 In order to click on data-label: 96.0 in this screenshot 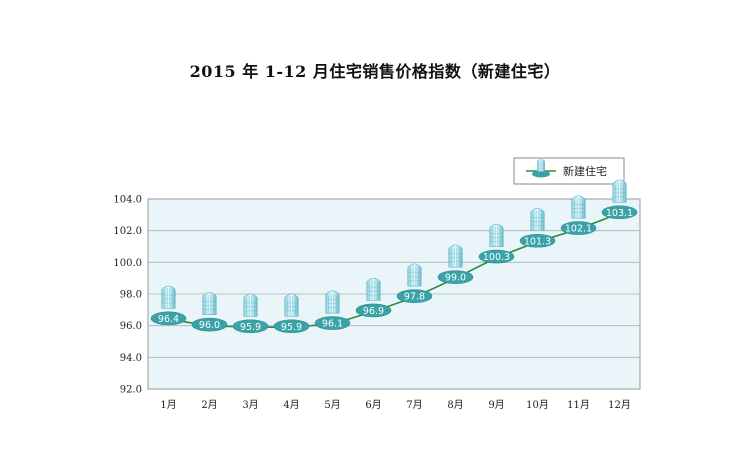, I will do `click(209, 325)`.